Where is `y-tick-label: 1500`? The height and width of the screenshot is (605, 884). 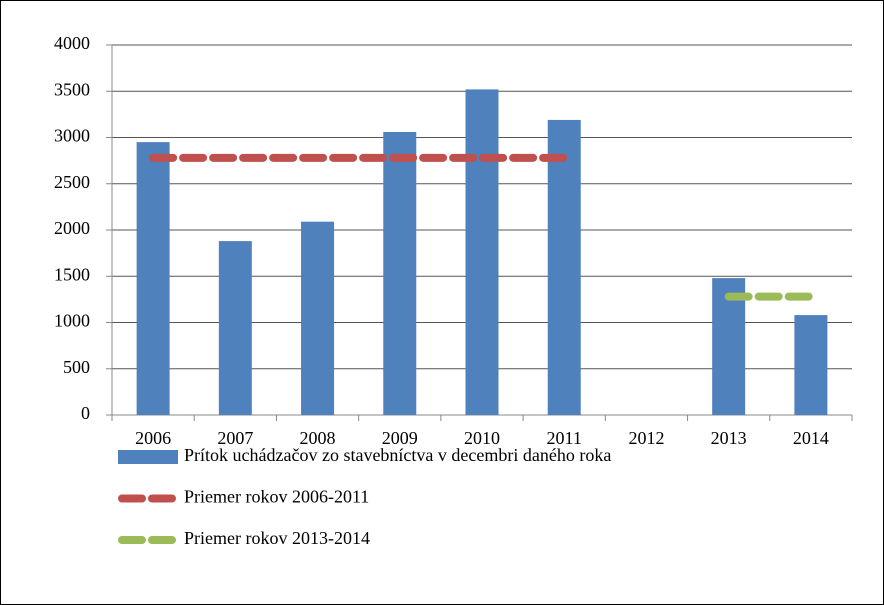 y-tick-label: 1500 is located at coordinates (72, 274).